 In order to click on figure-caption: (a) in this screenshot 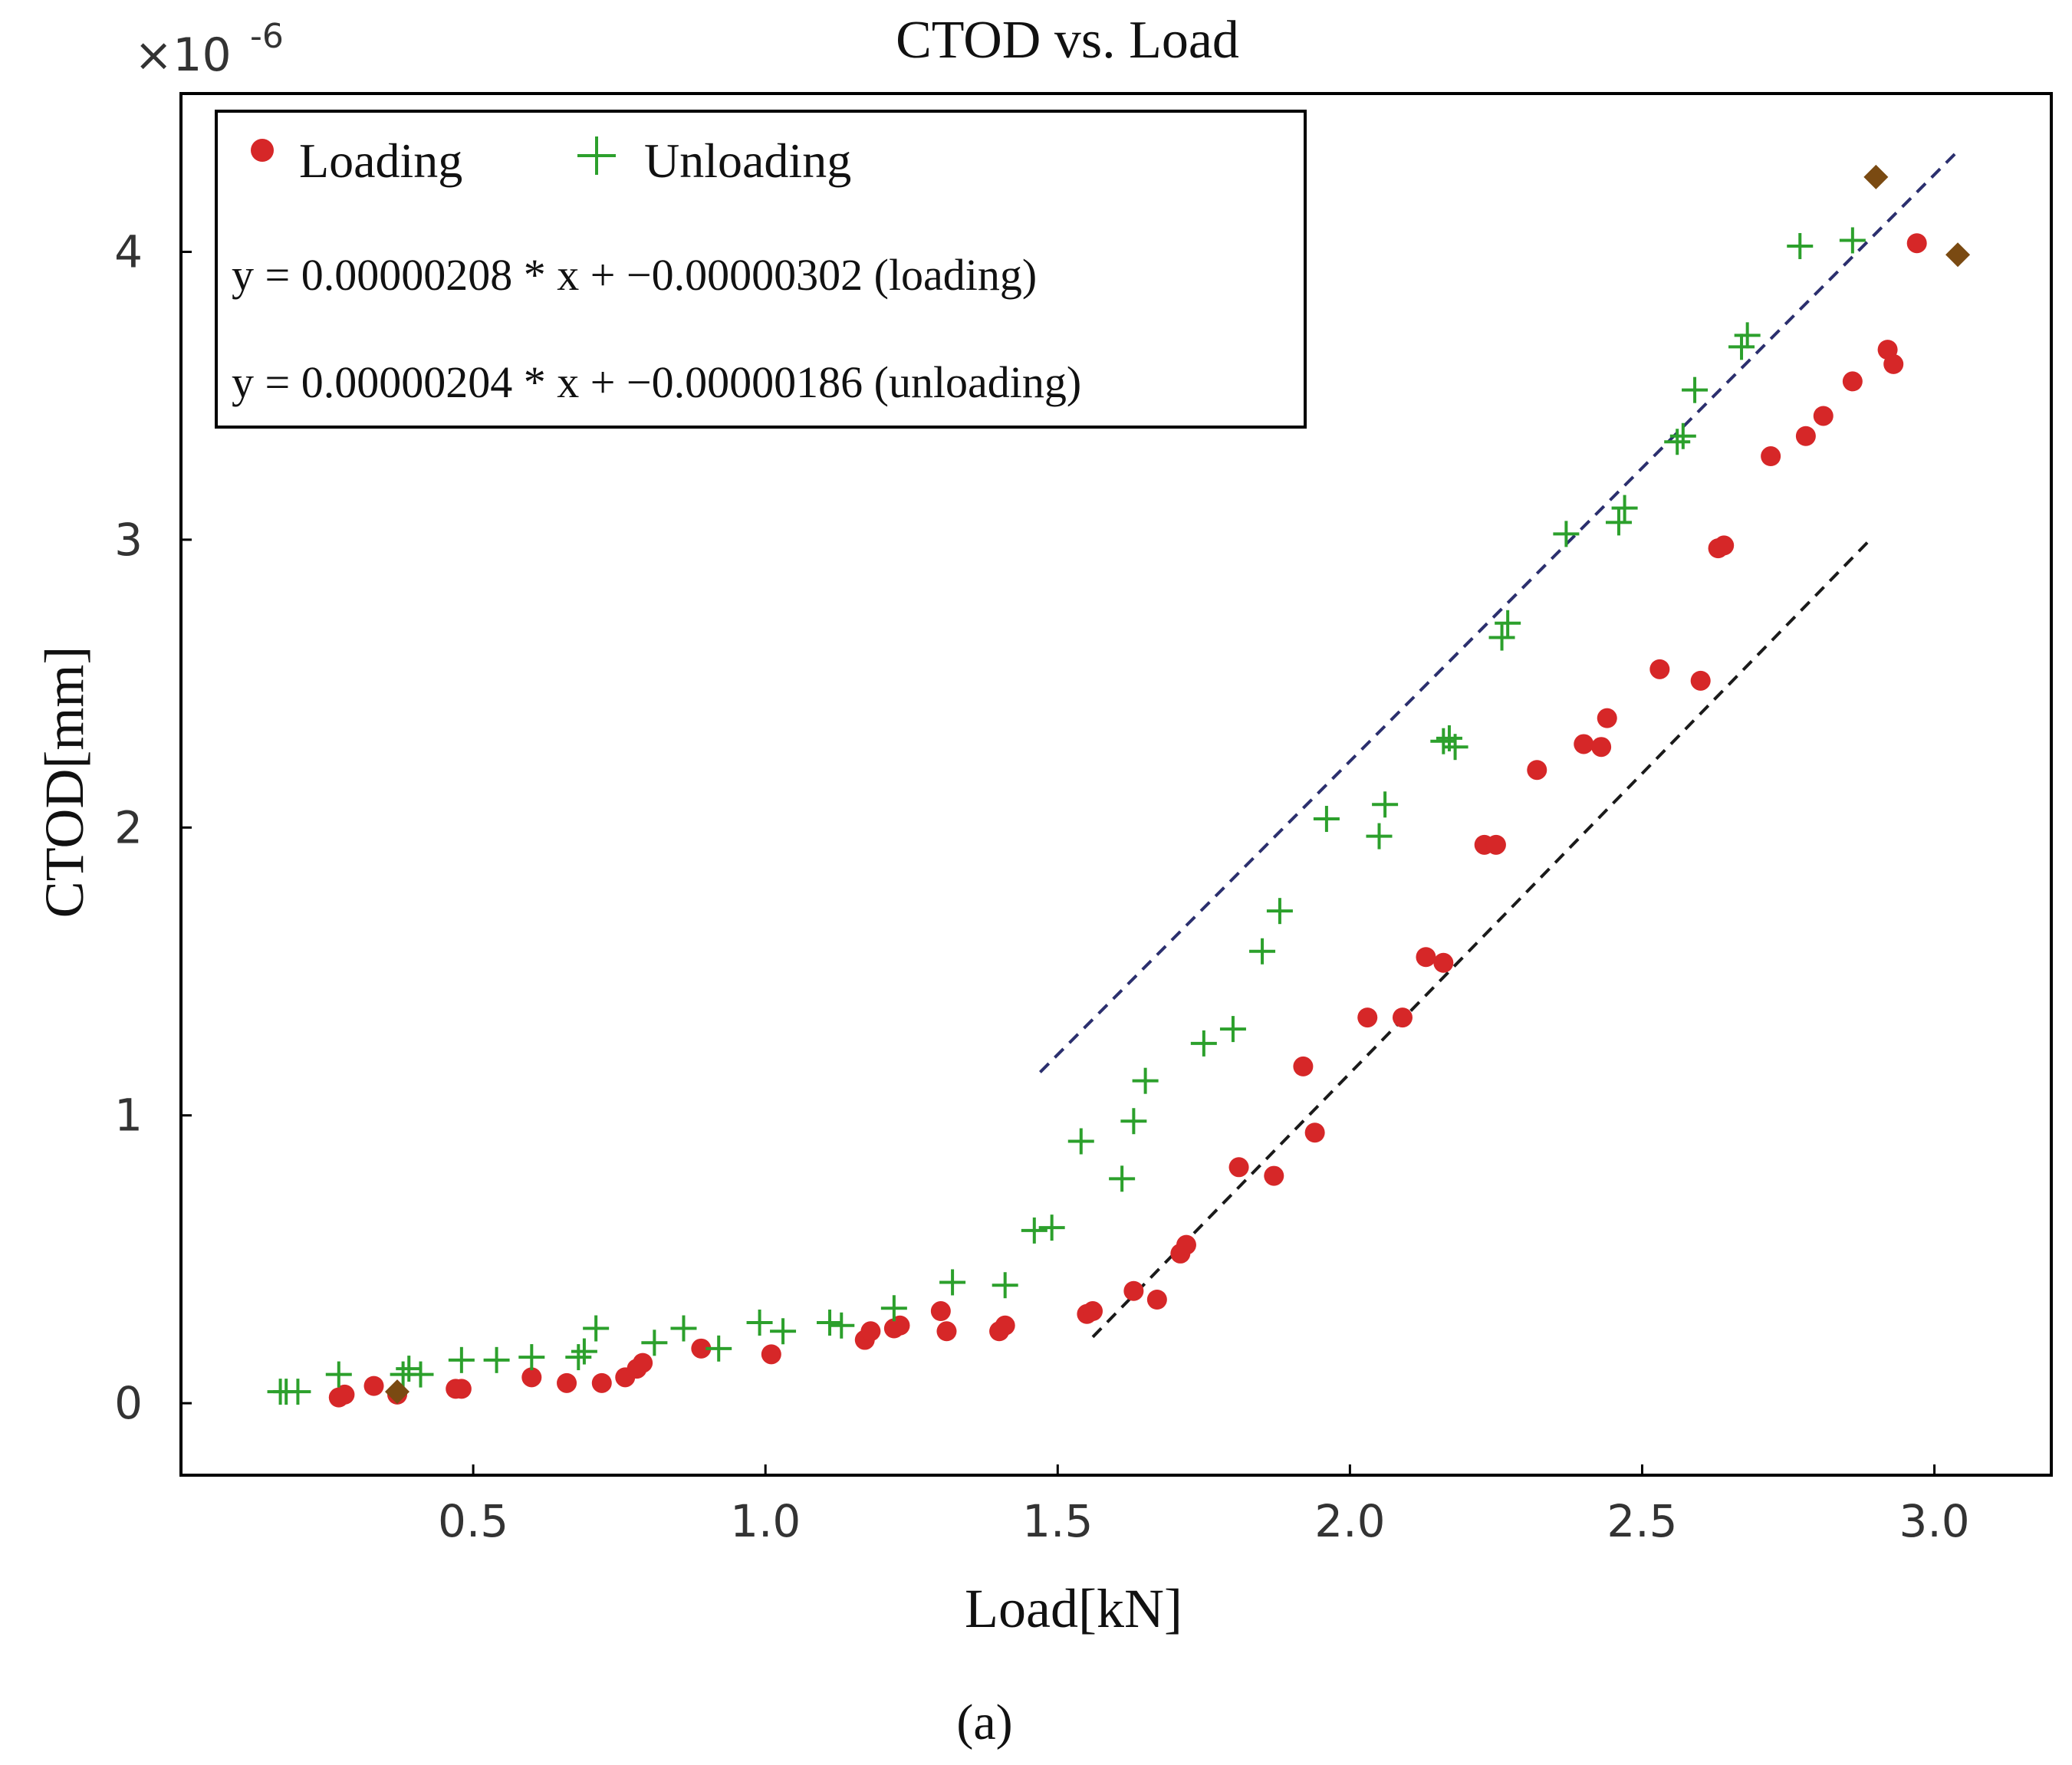, I will do `click(984, 1722)`.